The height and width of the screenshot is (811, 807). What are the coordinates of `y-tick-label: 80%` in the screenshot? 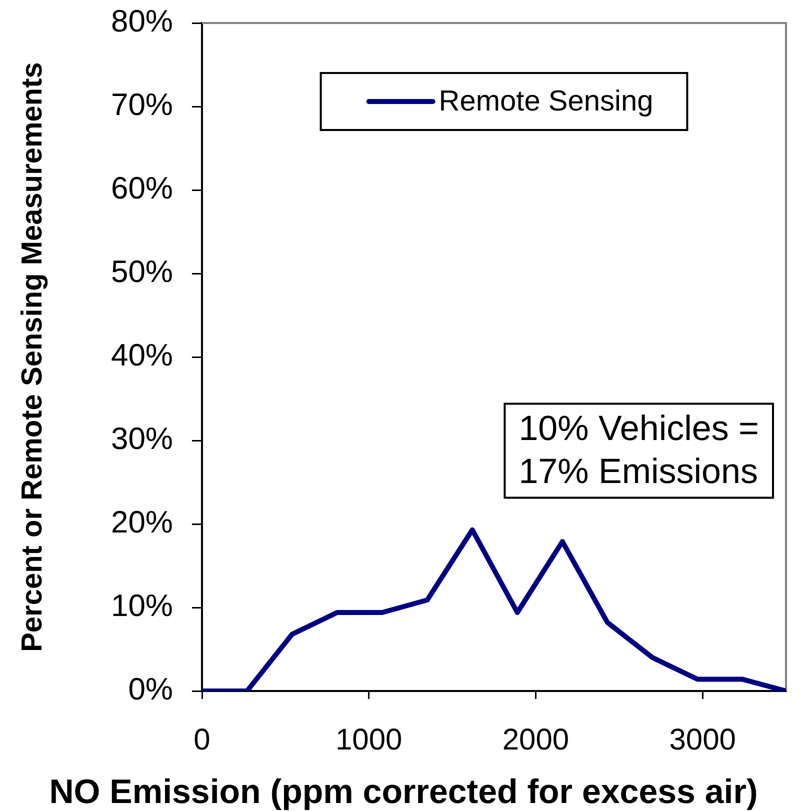 It's located at (141, 21).